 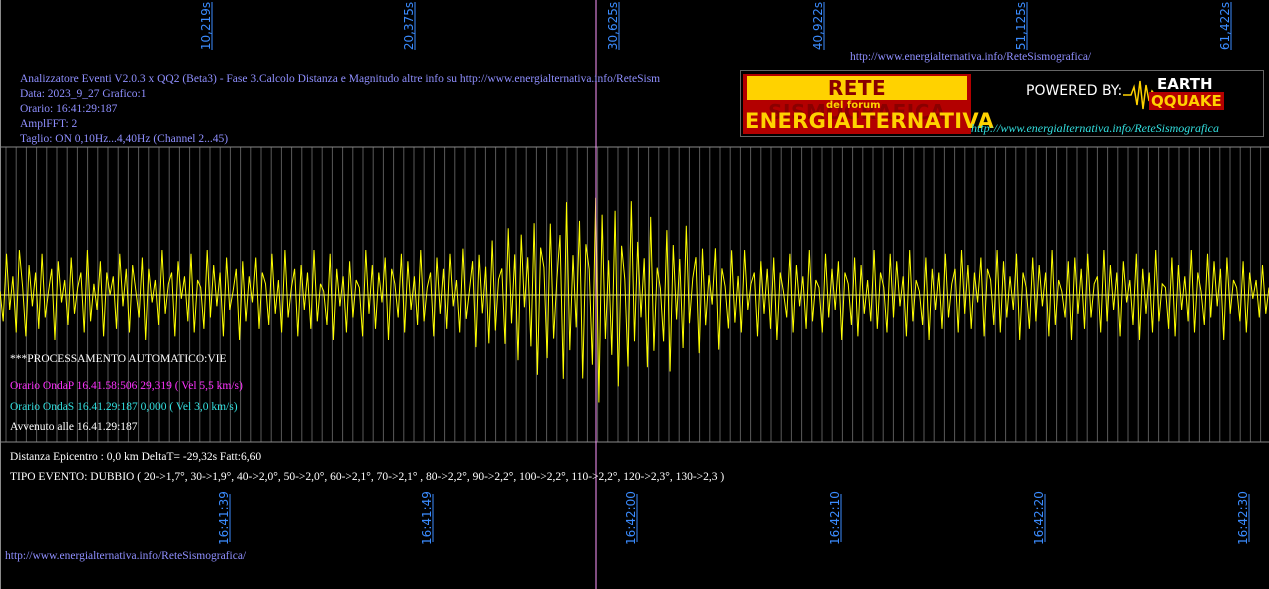 I want to click on header-line-time: Orario: 16:41:29:187, so click(x=69, y=109).